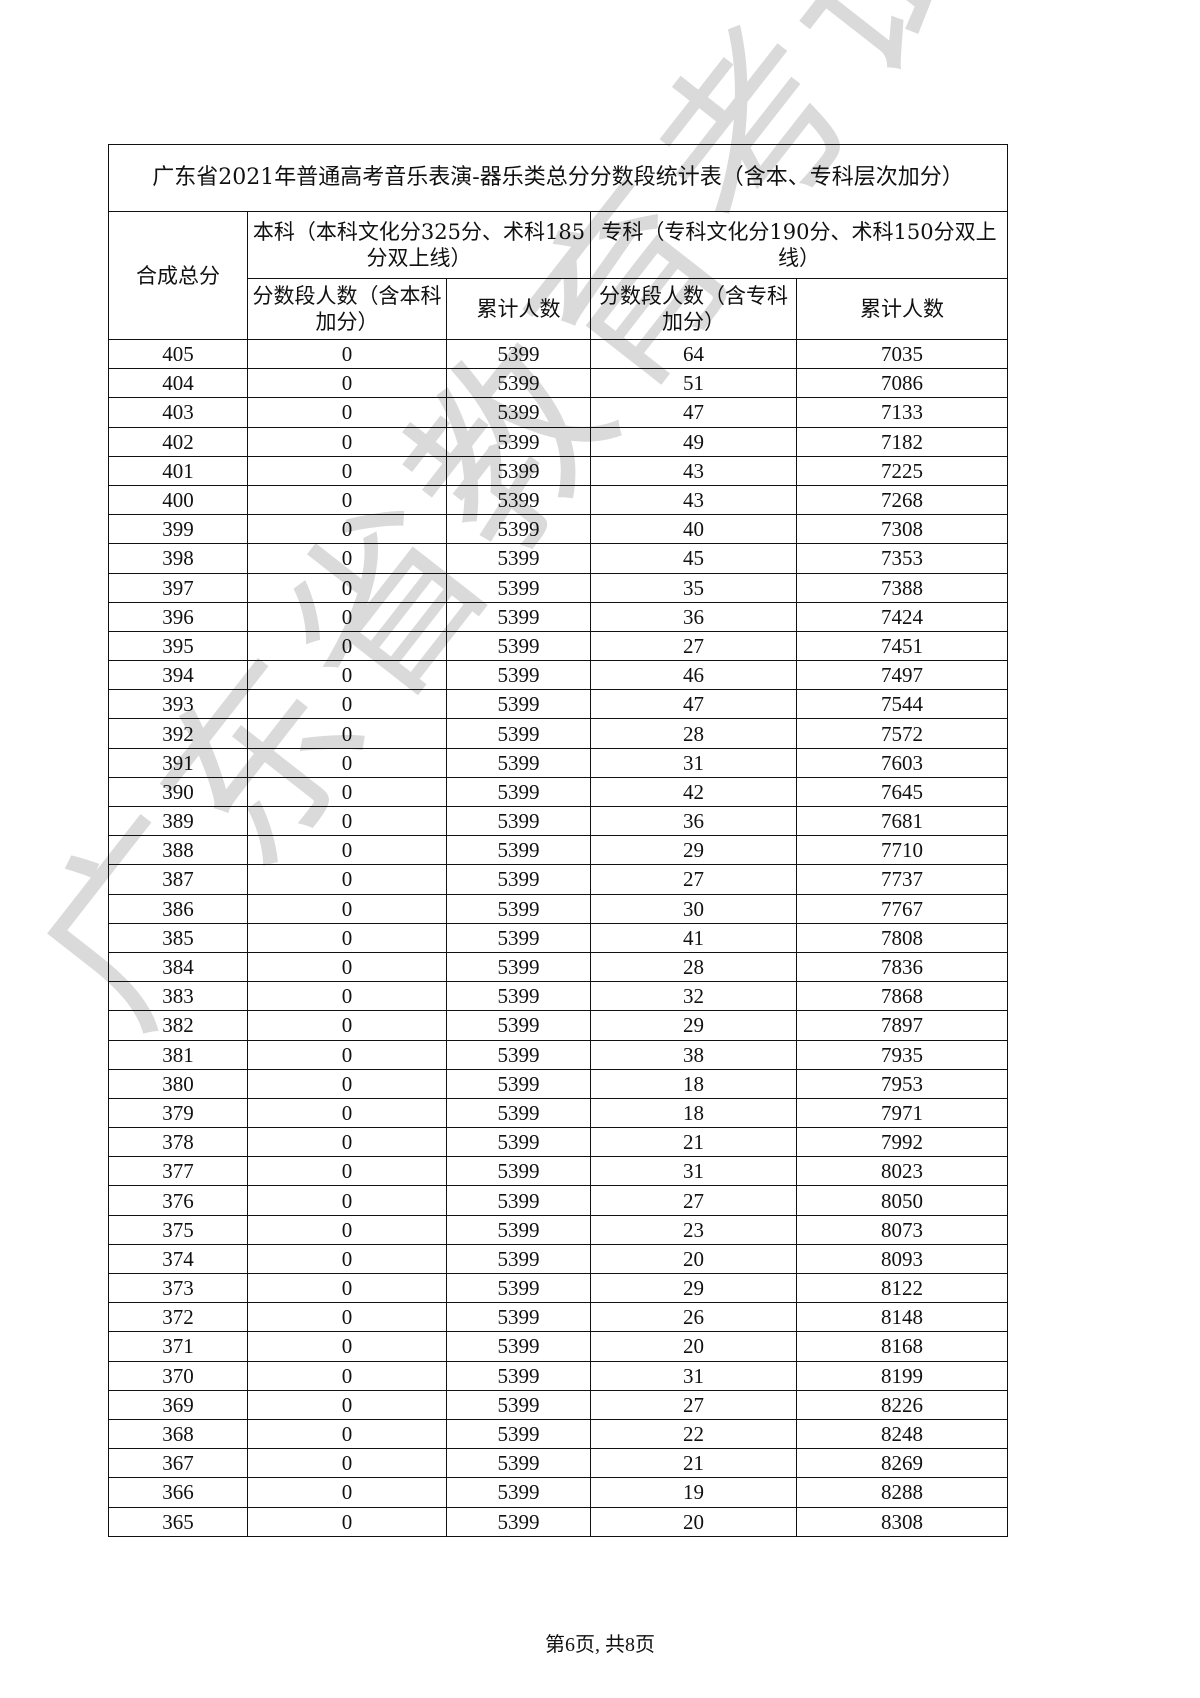 This screenshot has width=1200, height=1698. Describe the element at coordinates (902, 646) in the screenshot. I see `junior-cumulative-cell: 7451` at that location.